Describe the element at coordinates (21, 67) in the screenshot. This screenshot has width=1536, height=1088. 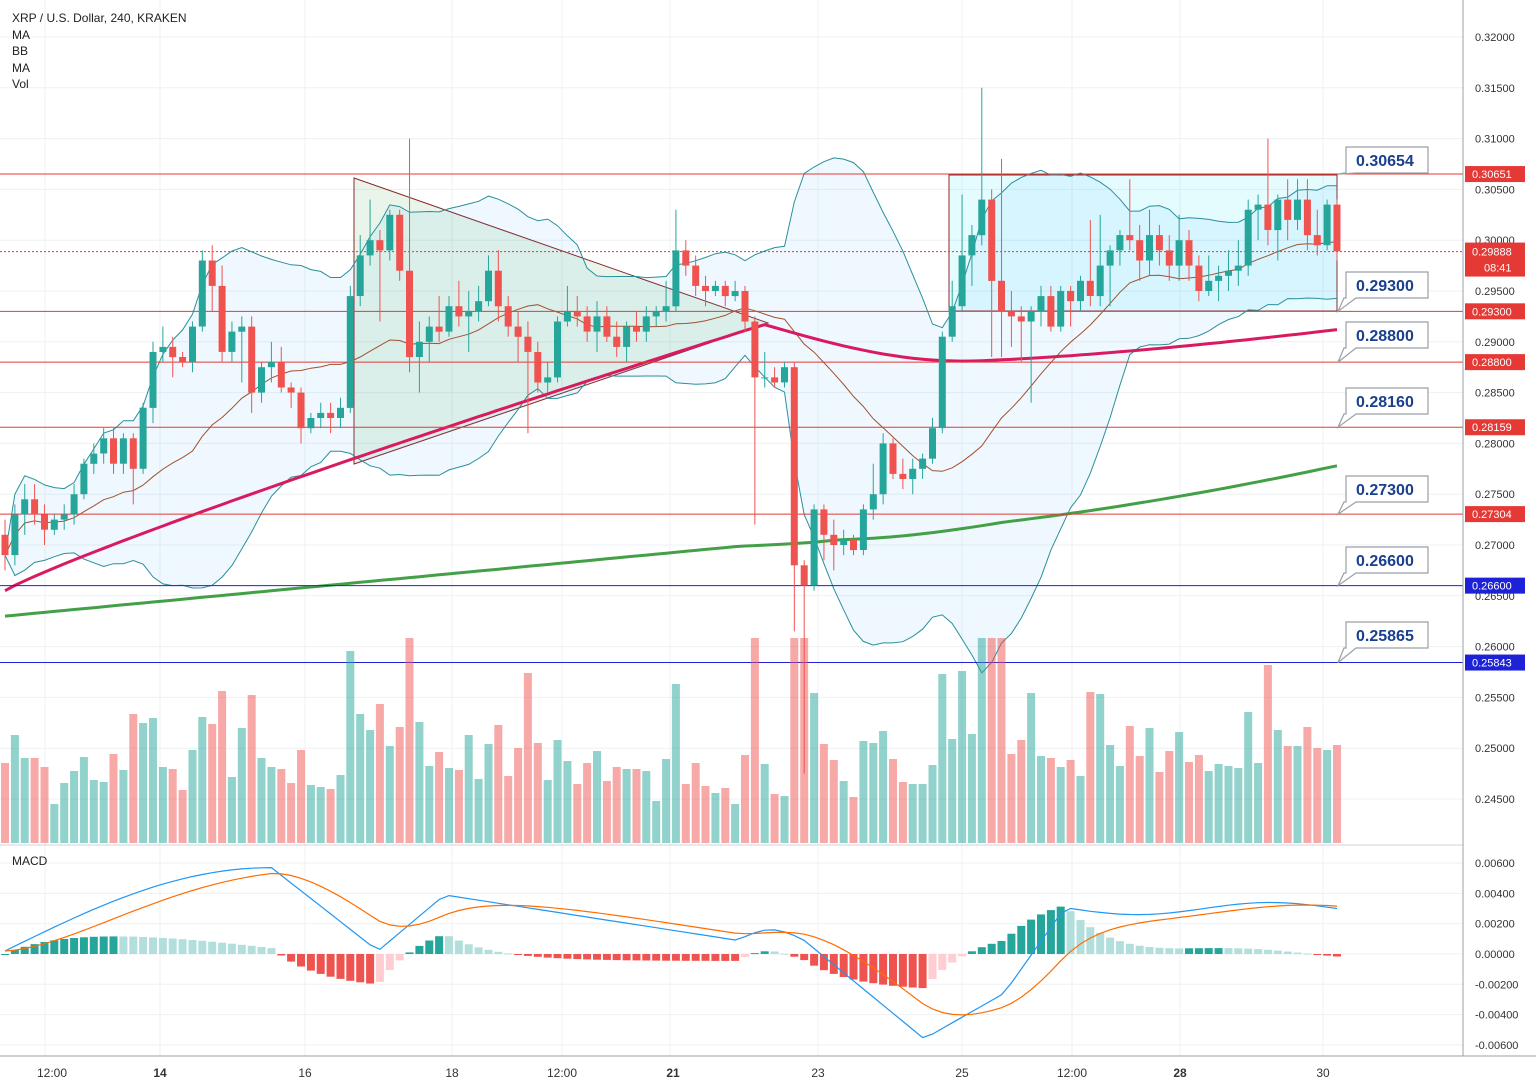
I see `indicator-ma-2: MA` at that location.